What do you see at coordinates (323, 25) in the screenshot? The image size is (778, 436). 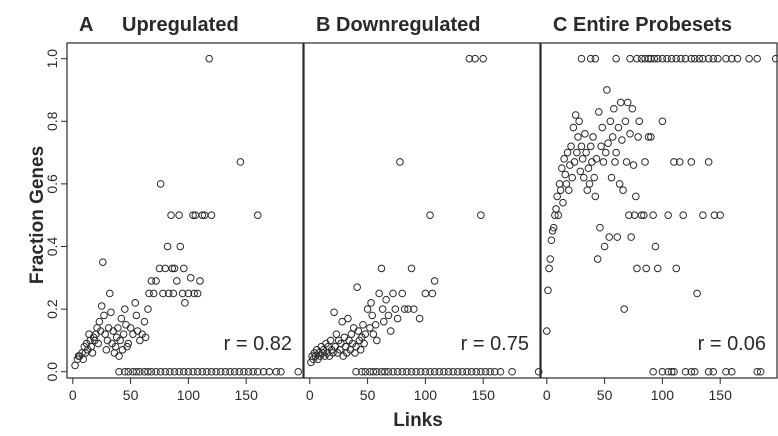 I see `panel-letter: B` at bounding box center [323, 25].